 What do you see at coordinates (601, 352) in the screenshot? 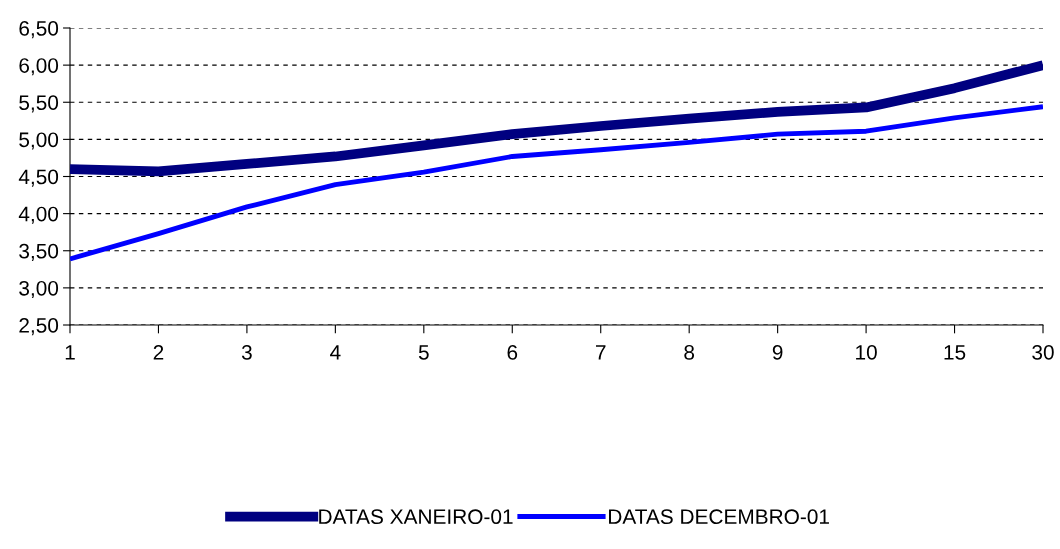
I see `x-tick-label: 7` at bounding box center [601, 352].